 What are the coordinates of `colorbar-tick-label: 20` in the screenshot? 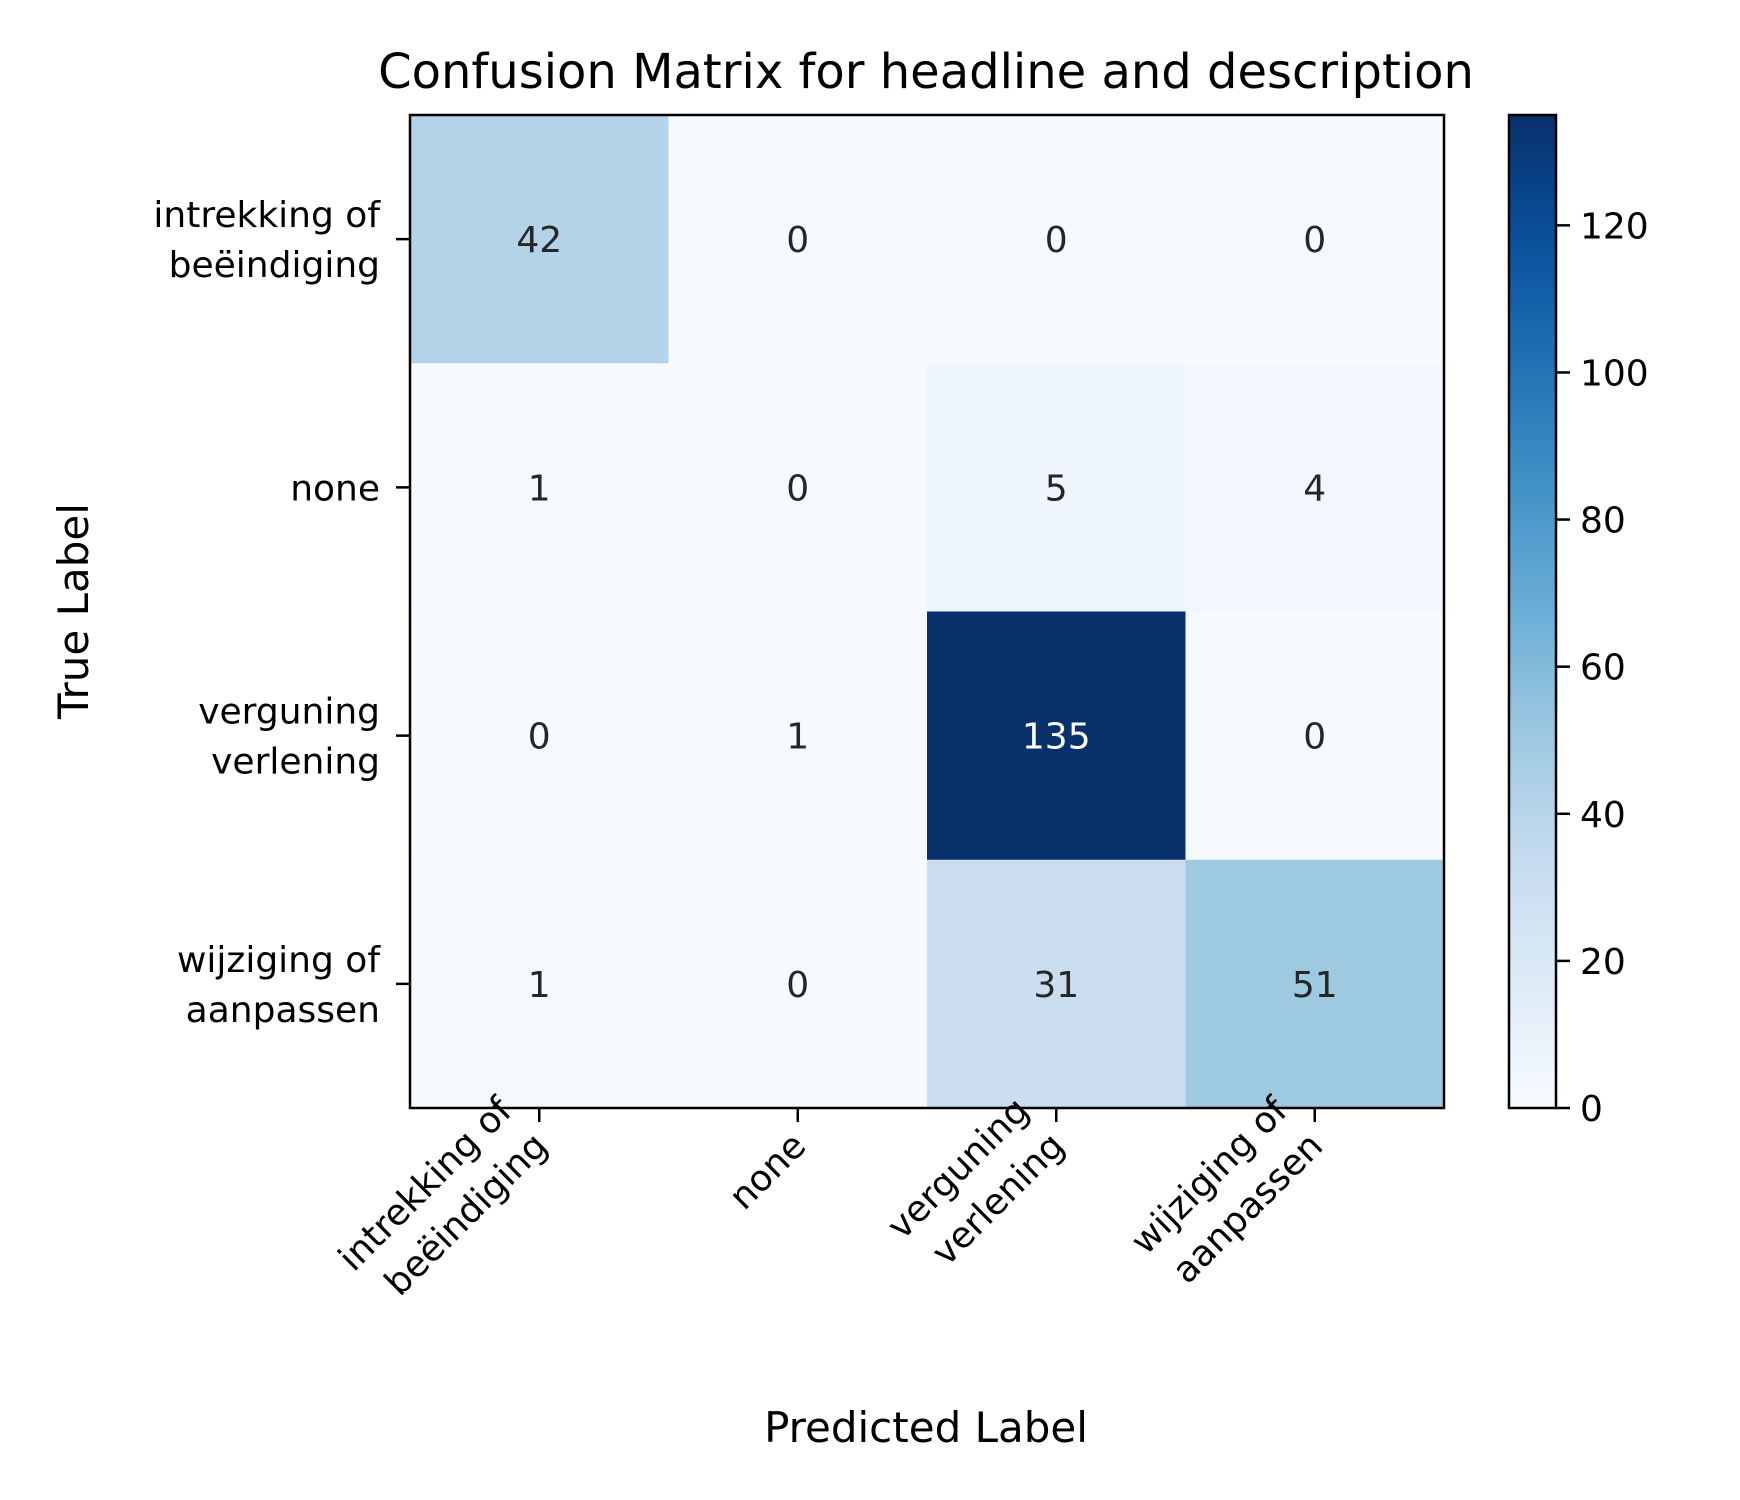 It's located at (1603, 962).